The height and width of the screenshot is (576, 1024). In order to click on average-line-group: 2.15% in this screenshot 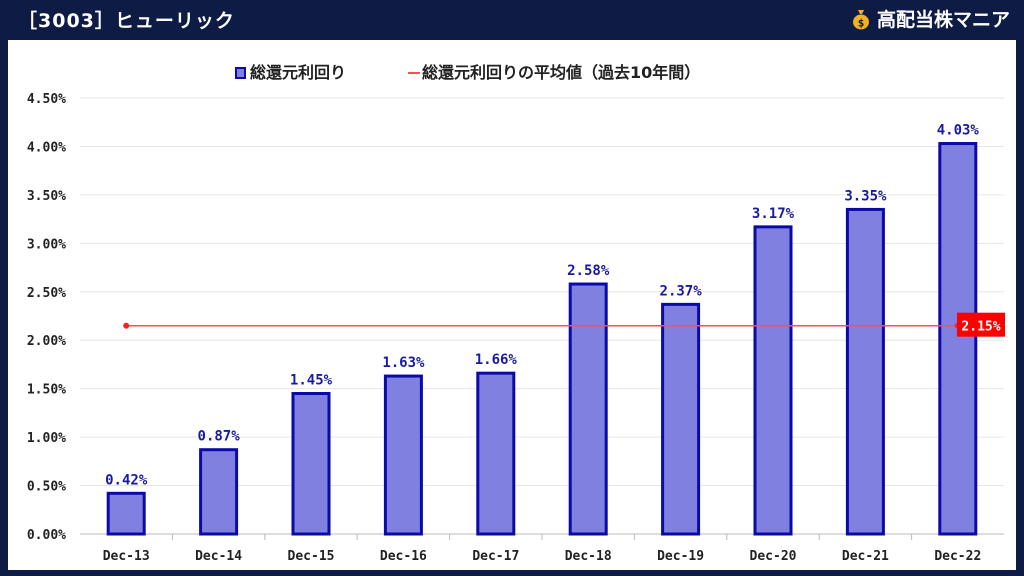, I will do `click(564, 324)`.